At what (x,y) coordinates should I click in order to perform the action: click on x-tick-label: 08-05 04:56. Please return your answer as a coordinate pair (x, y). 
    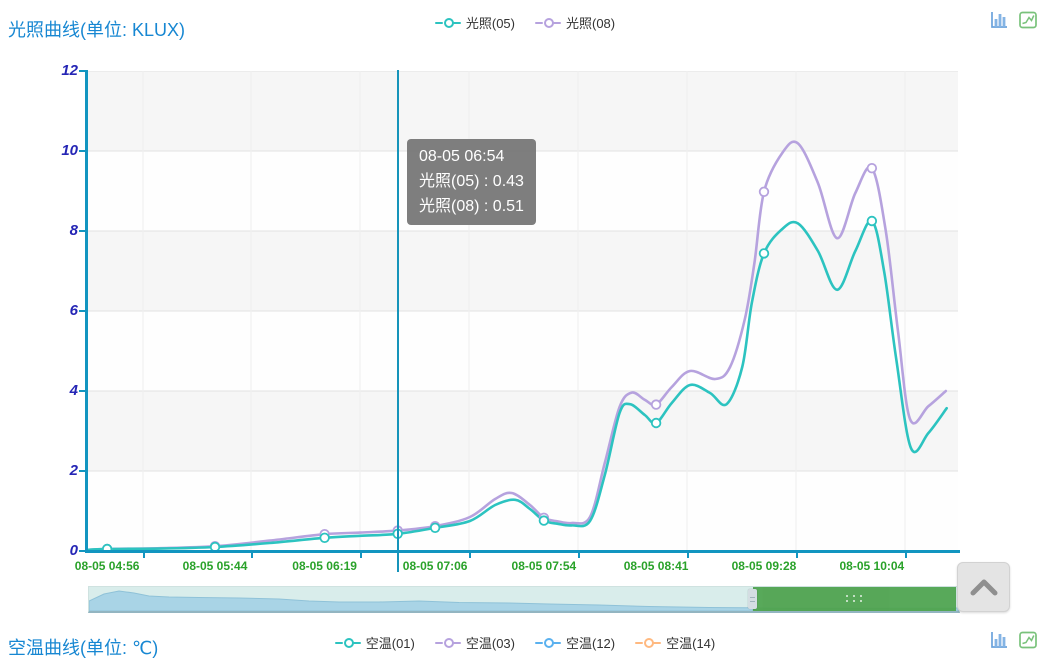
    Looking at the image, I should click on (107, 566).